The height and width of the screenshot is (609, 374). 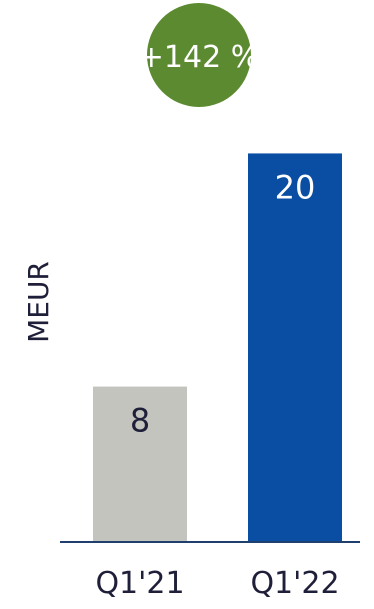 What do you see at coordinates (139, 583) in the screenshot?
I see `x-tick-label-0: Q1'21` at bounding box center [139, 583].